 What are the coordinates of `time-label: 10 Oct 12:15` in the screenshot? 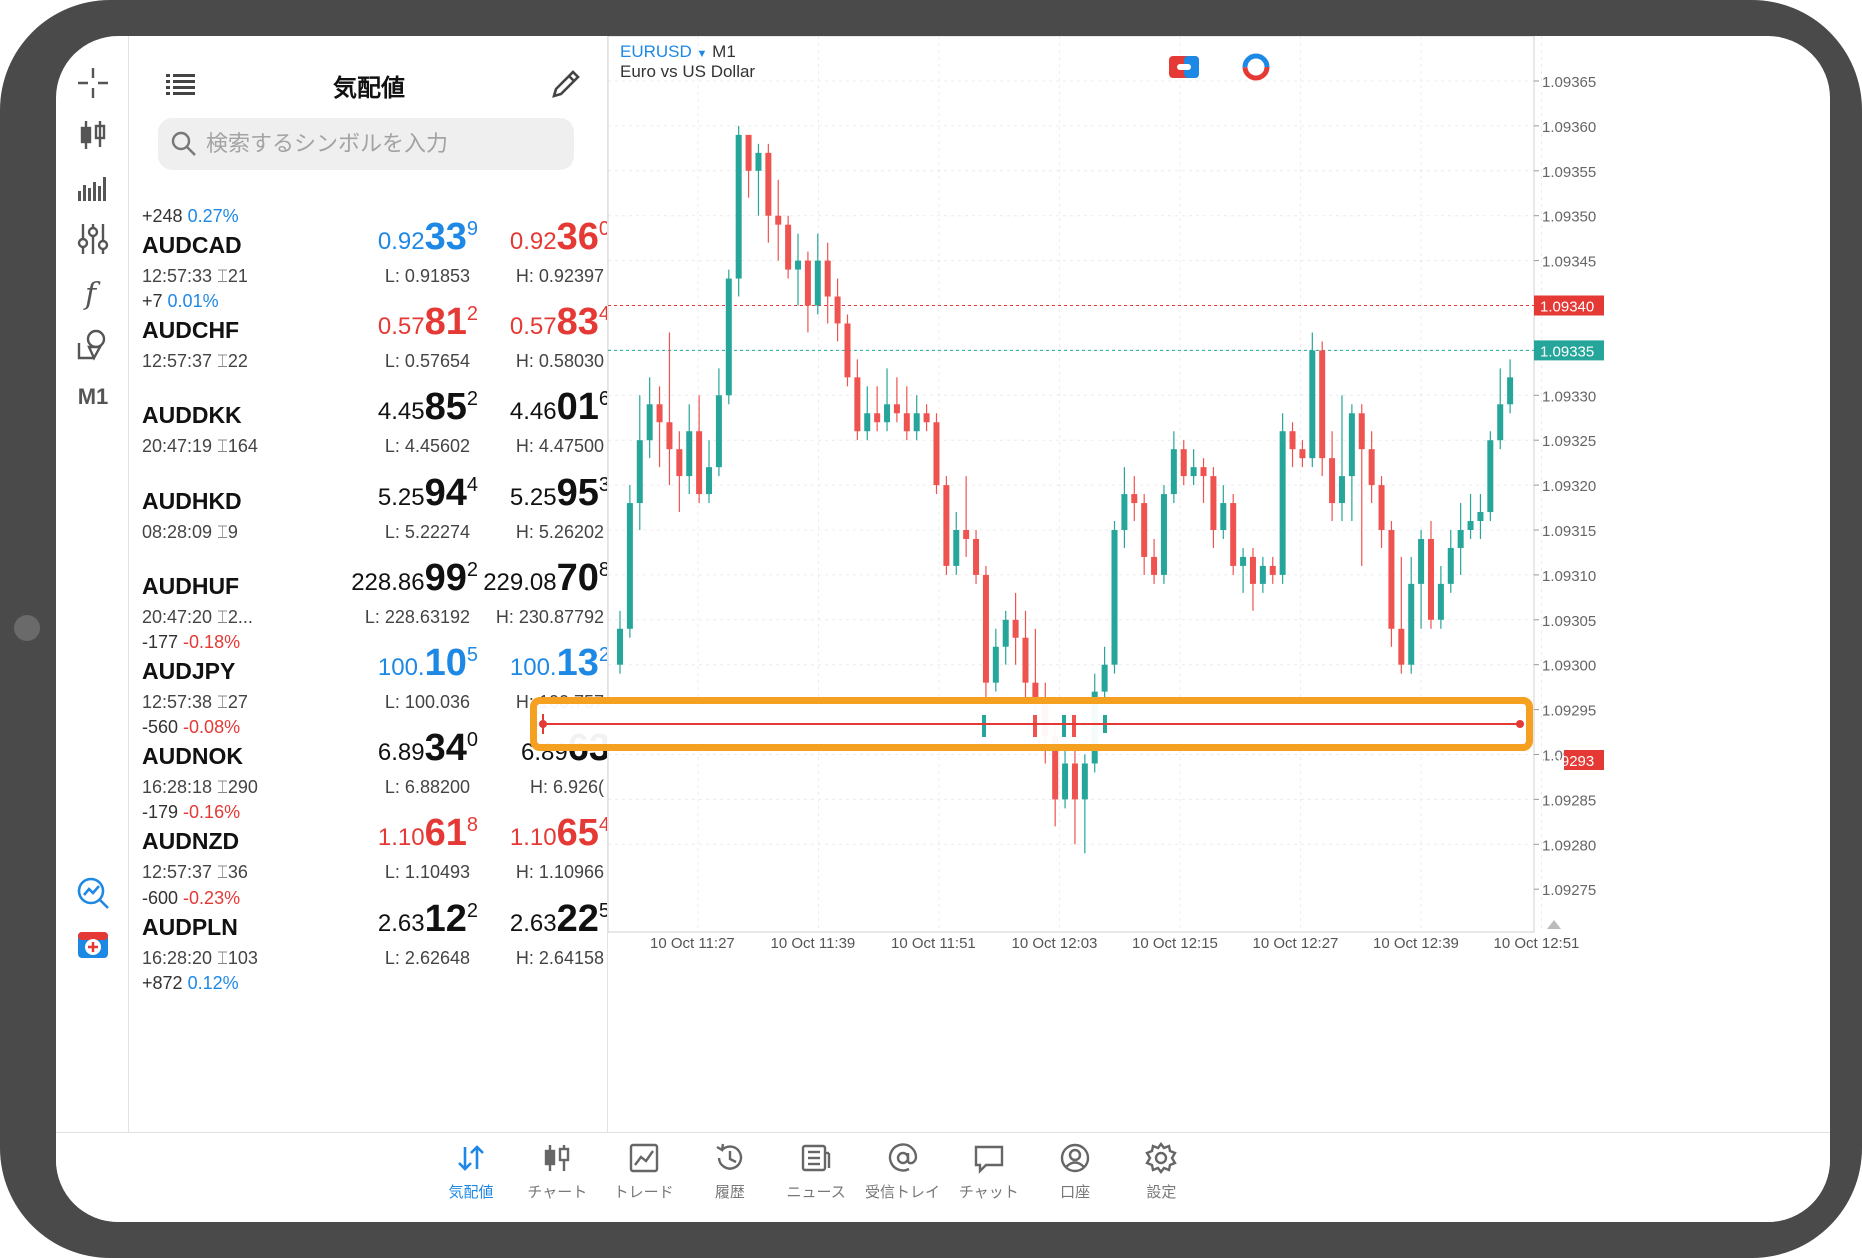 It's located at (1175, 943).